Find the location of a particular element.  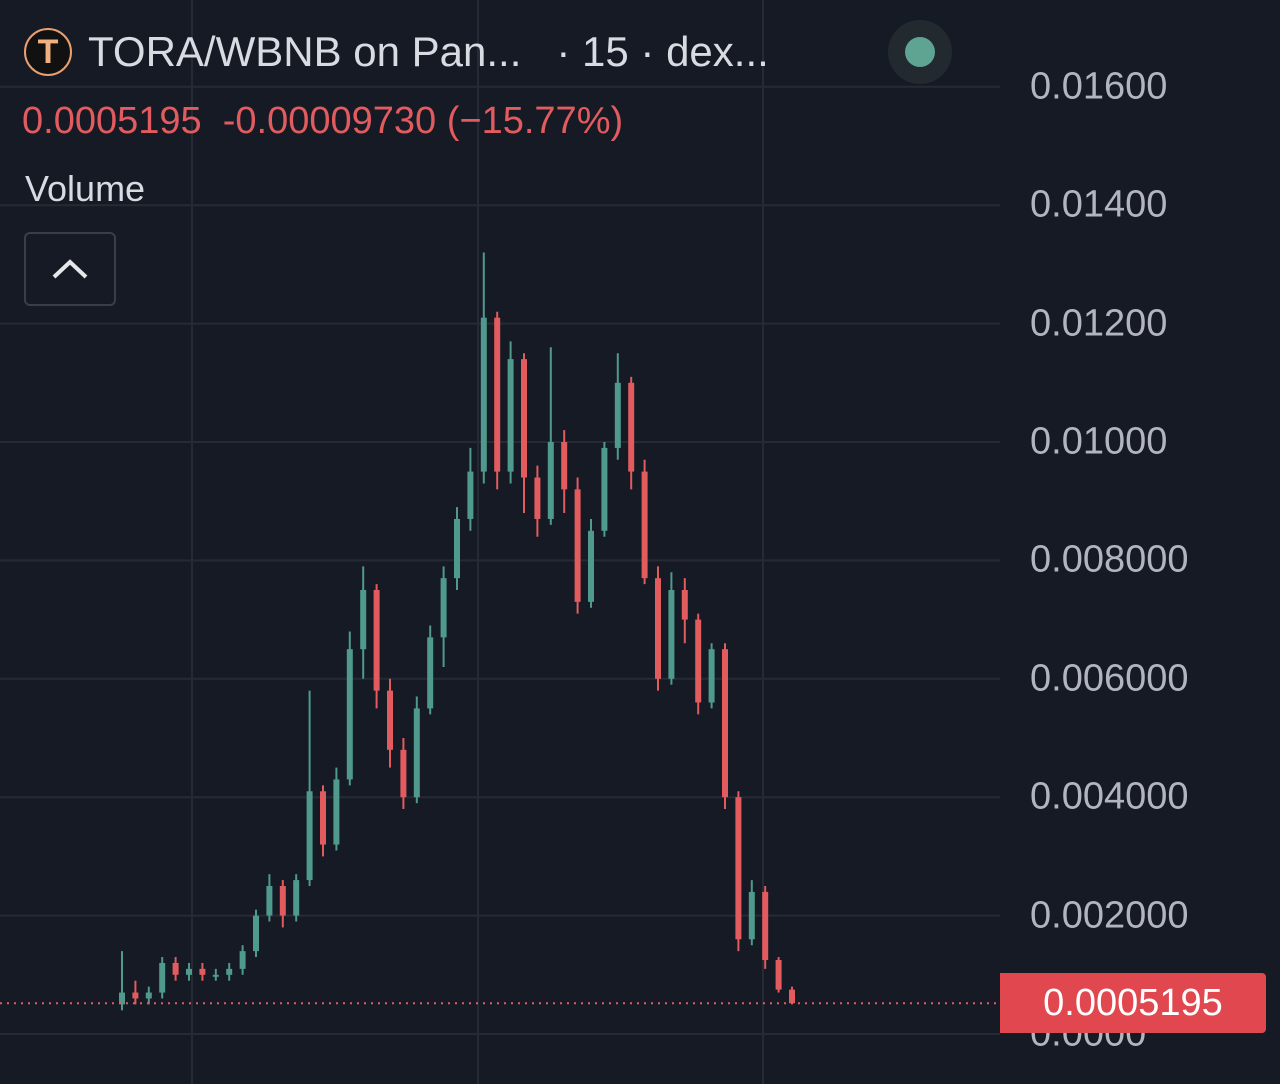

y-tick-label: 0.008000 is located at coordinates (1109, 559).